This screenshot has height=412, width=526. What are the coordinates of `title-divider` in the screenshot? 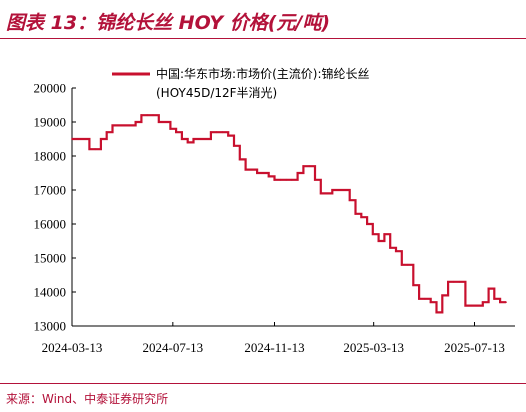 It's located at (263, 38).